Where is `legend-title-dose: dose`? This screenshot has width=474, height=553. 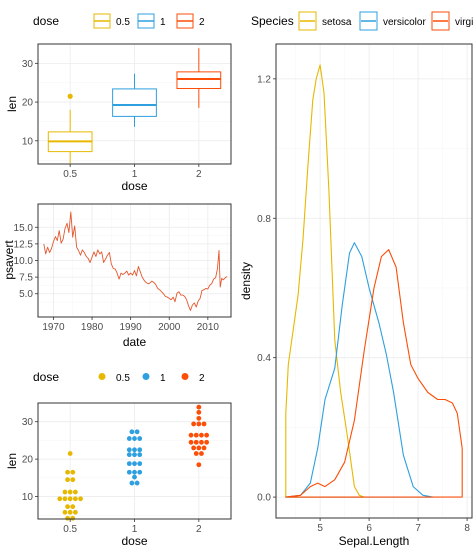 legend-title-dose: dose is located at coordinates (46, 21).